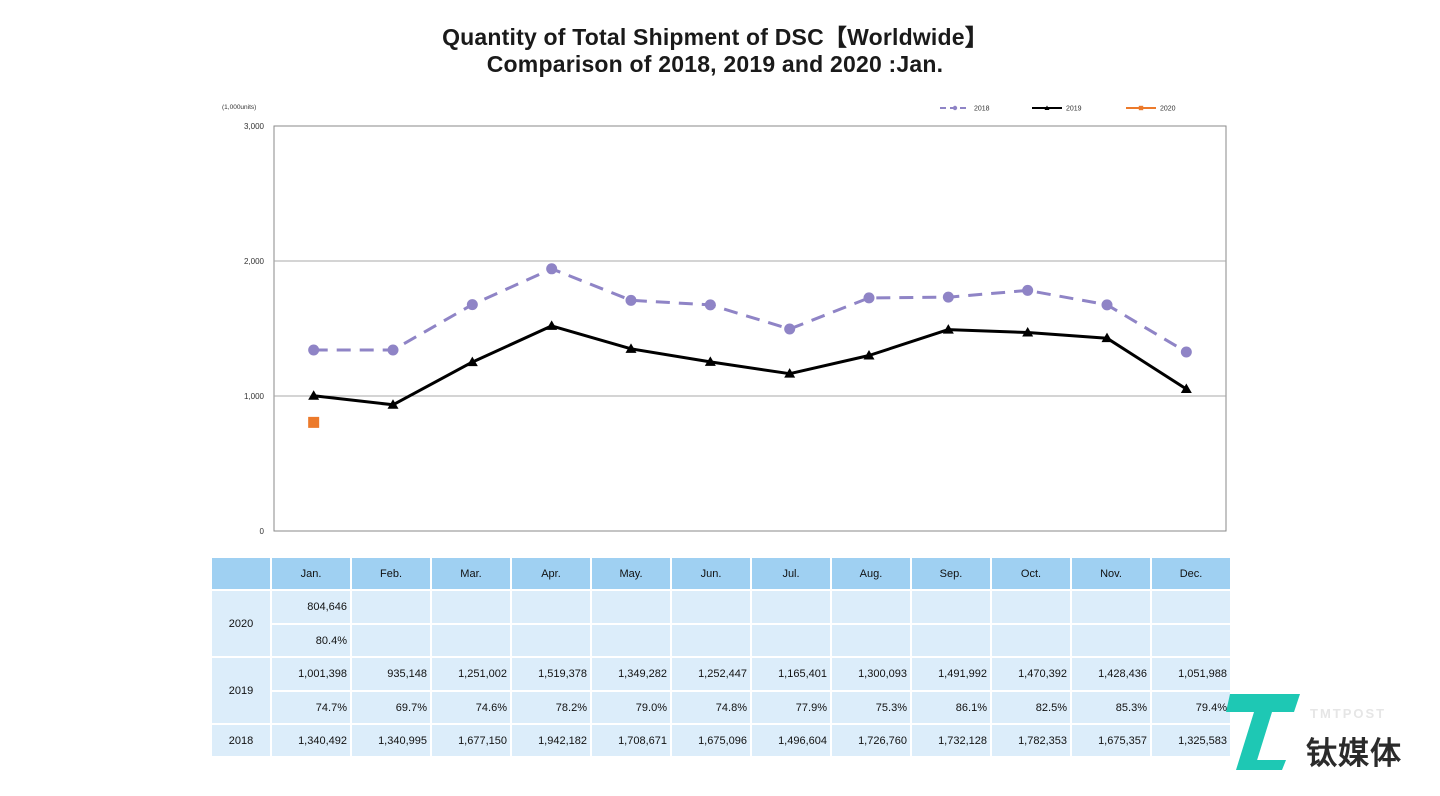  I want to click on table-cell: 79.4%, so click(1191, 707).